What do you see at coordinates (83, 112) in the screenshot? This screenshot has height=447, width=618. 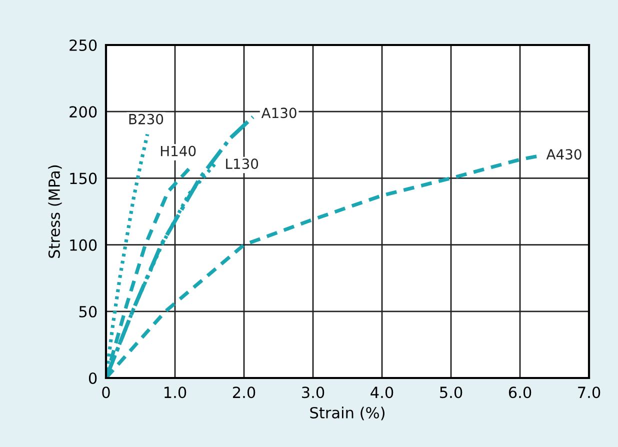 I see `y-tick-label: 200` at bounding box center [83, 112].